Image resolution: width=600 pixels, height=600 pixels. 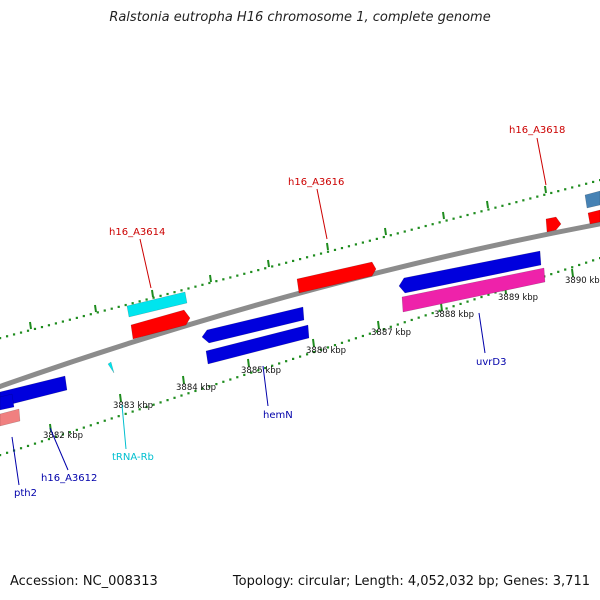 What do you see at coordinates (111, 367) in the screenshot?
I see `trna-marker-feature` at bounding box center [111, 367].